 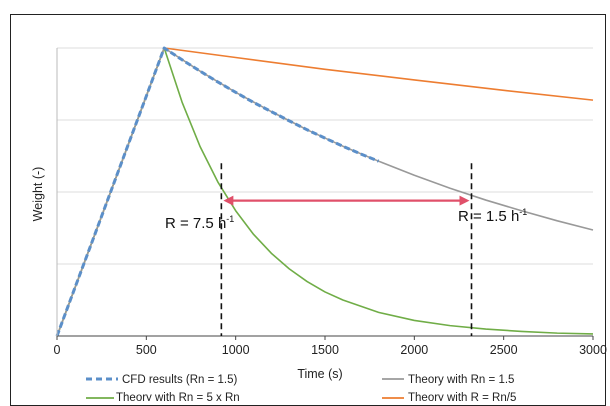 I want to click on x-tick-label-6: 3000, so click(x=593, y=350).